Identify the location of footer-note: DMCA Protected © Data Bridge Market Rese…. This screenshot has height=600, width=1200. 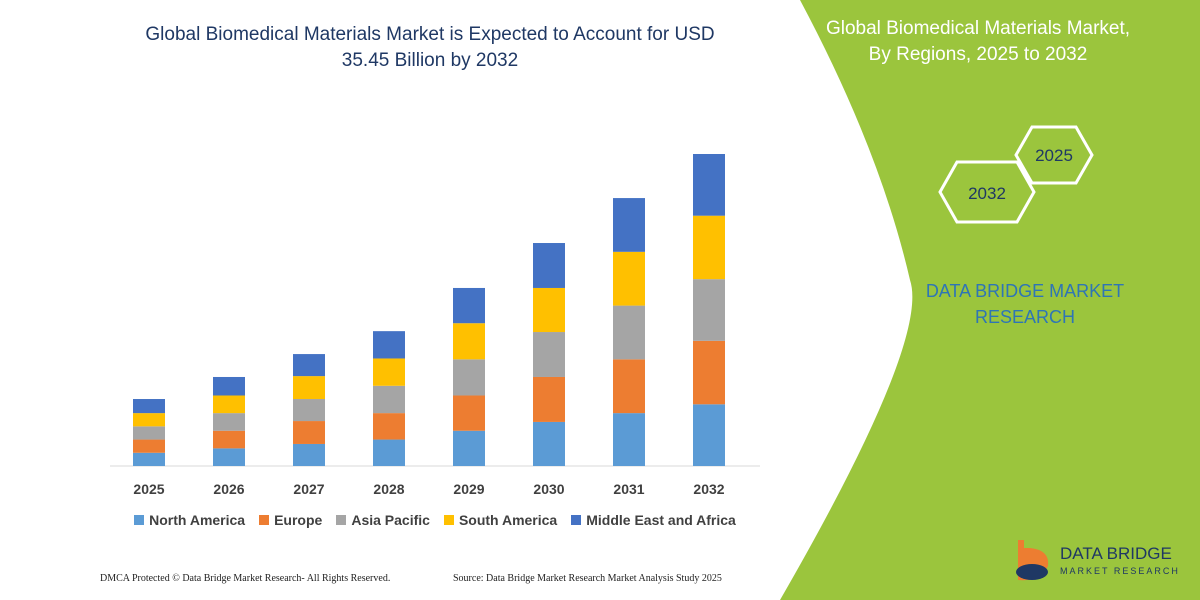
(245, 578).